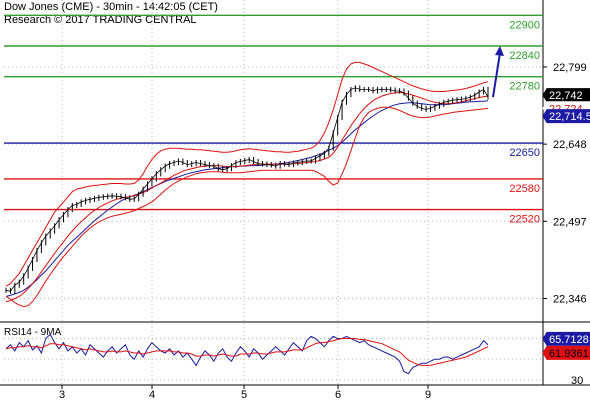  I want to click on x-tick-label: 5, so click(244, 394).